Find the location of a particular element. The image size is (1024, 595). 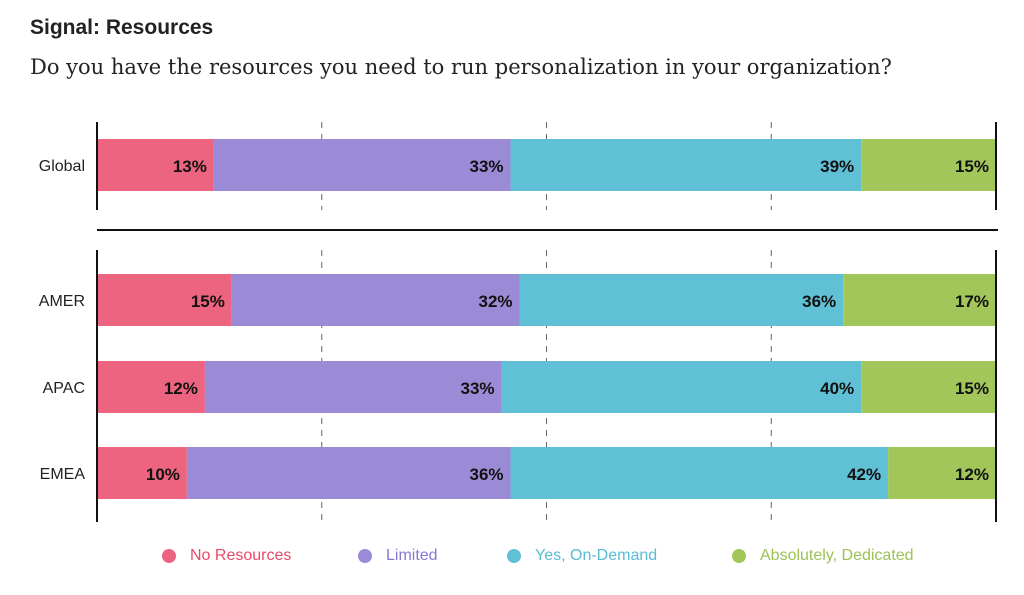

category-label: APAC is located at coordinates (64, 388).